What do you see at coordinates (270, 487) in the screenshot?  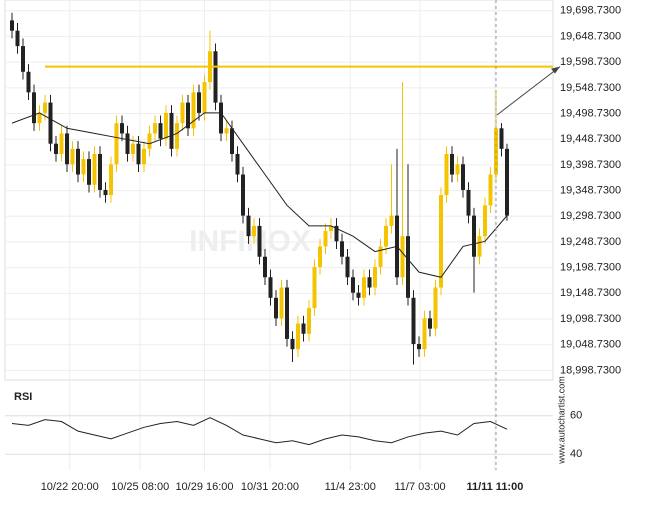 I see `x-tick-label: 10/31 20:00` at bounding box center [270, 487].